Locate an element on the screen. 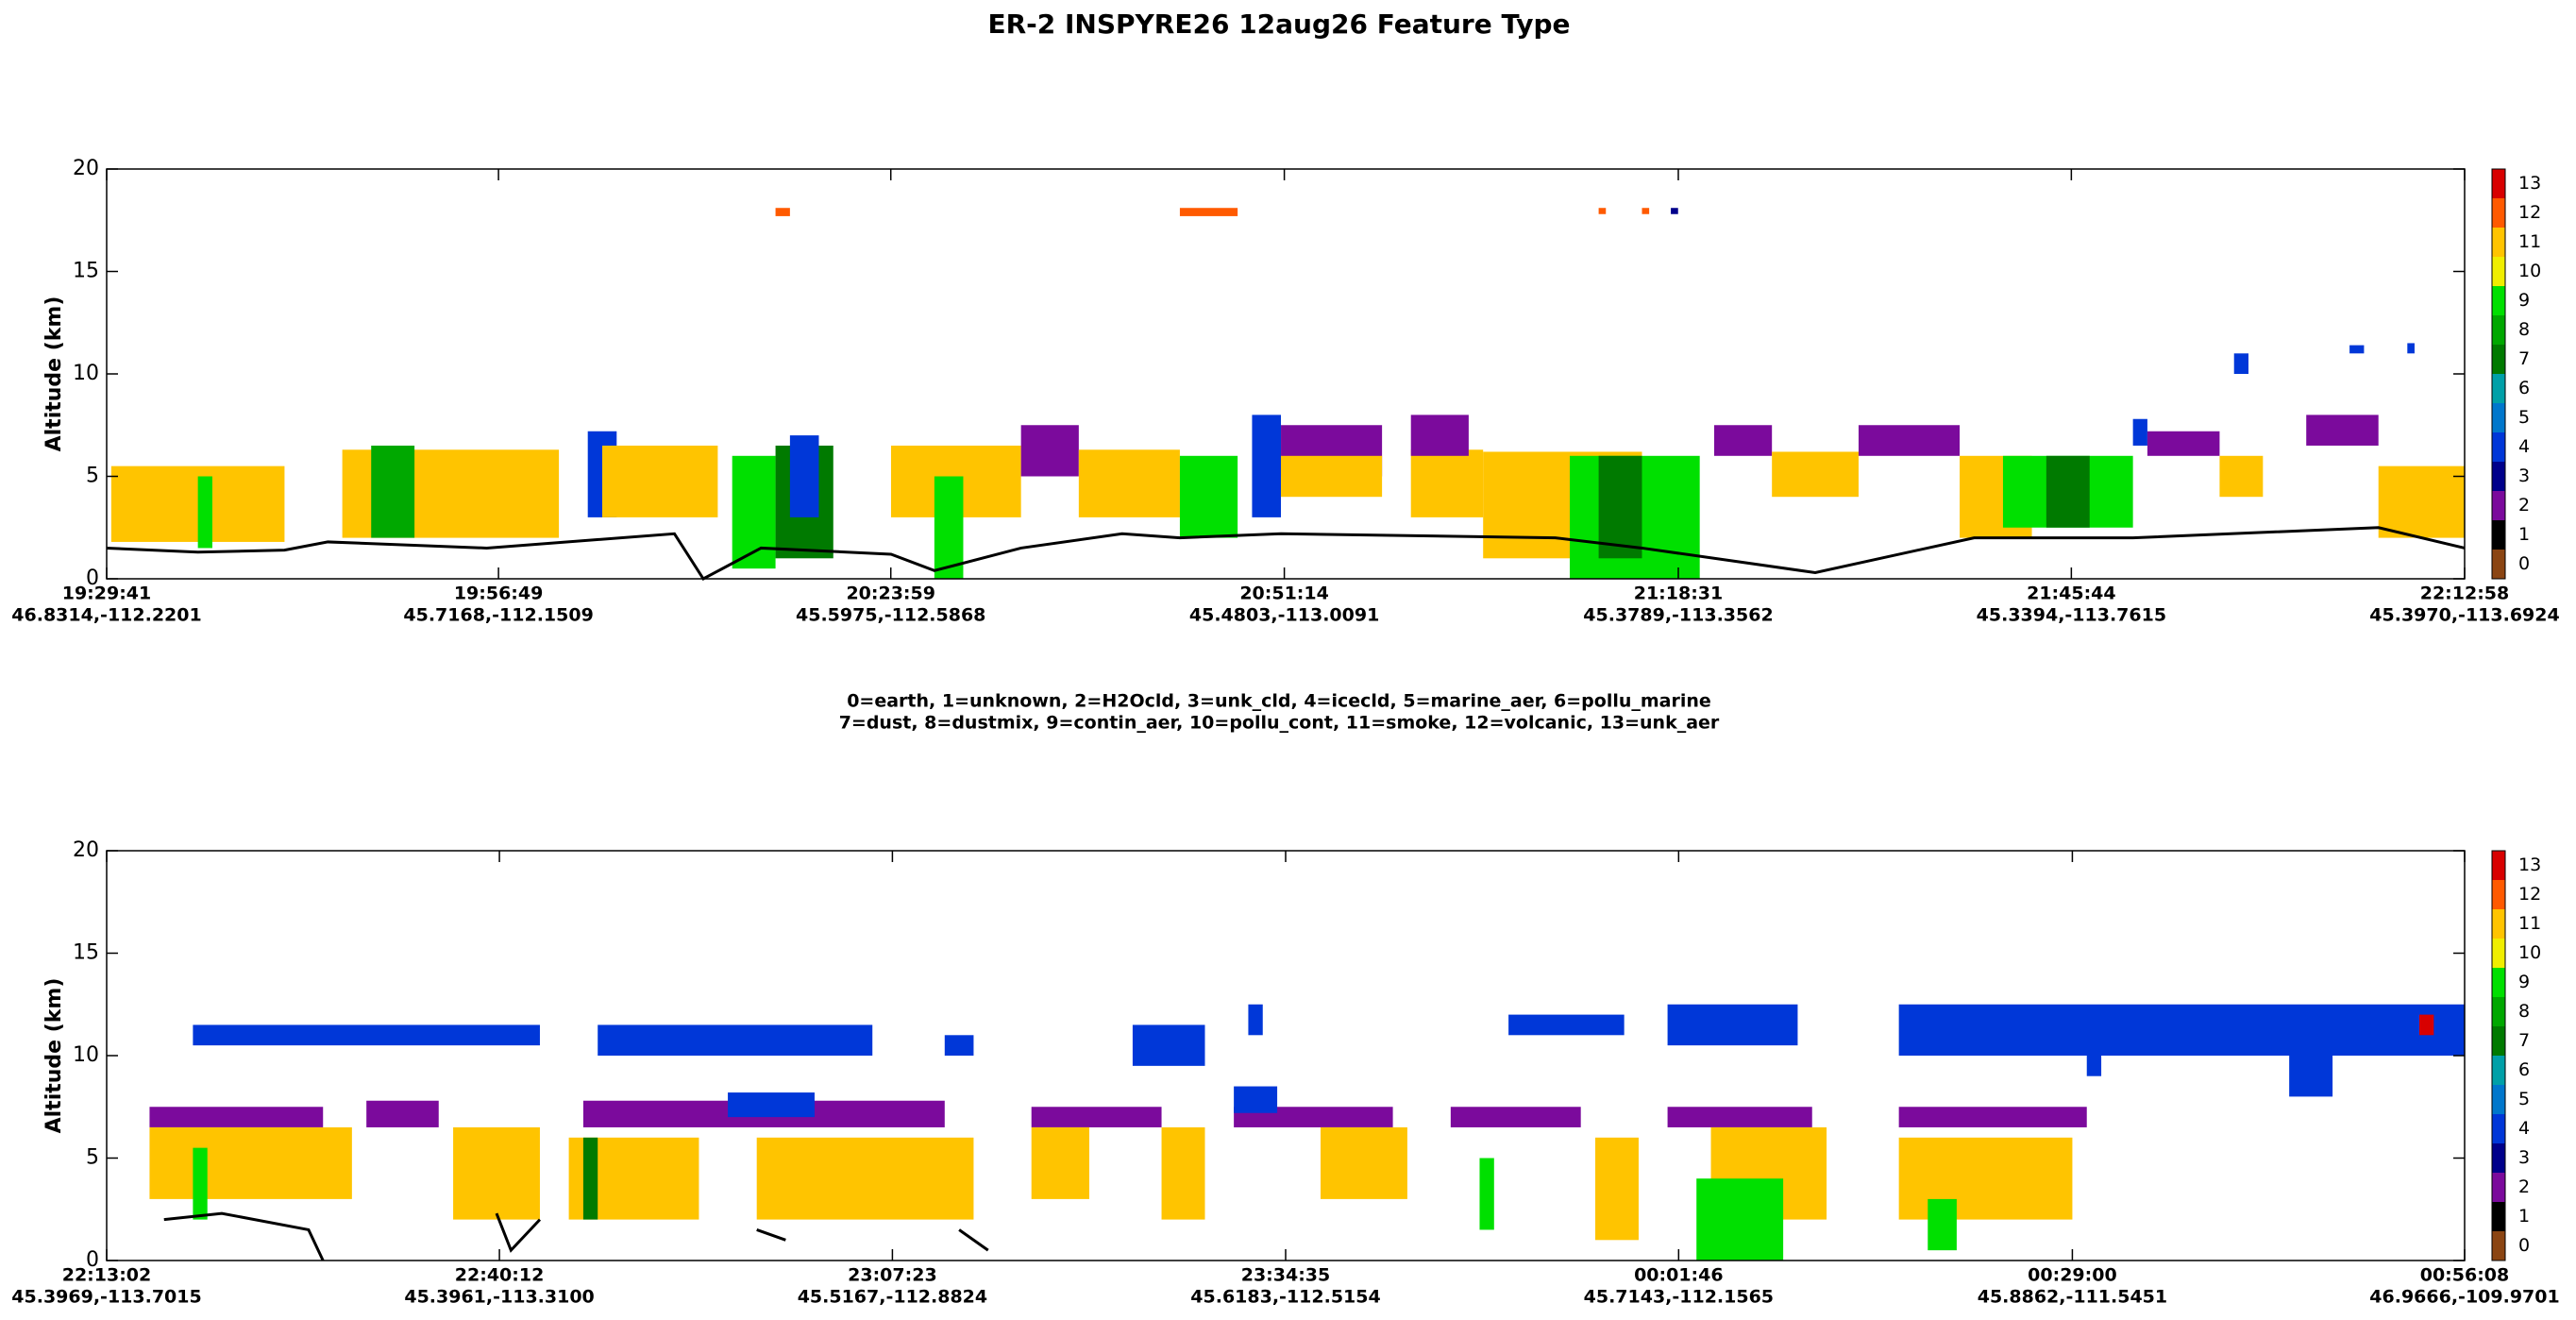 This screenshot has width=2576, height=1320. x-tick-label: 00:29:00 is located at coordinates (2073, 1275).